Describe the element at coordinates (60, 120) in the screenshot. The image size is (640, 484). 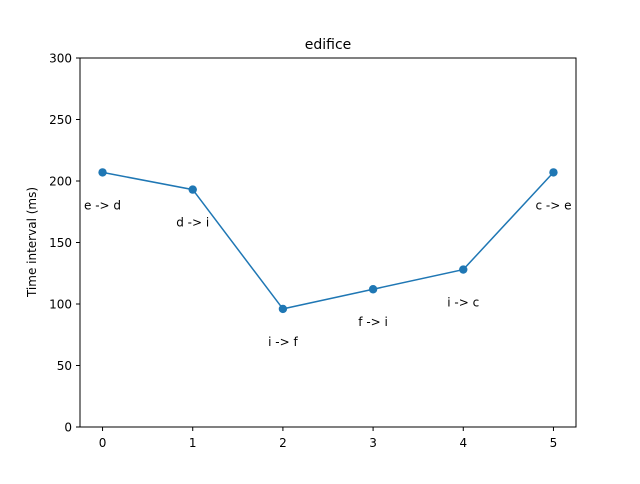
I see `y-tick-label: 250` at that location.